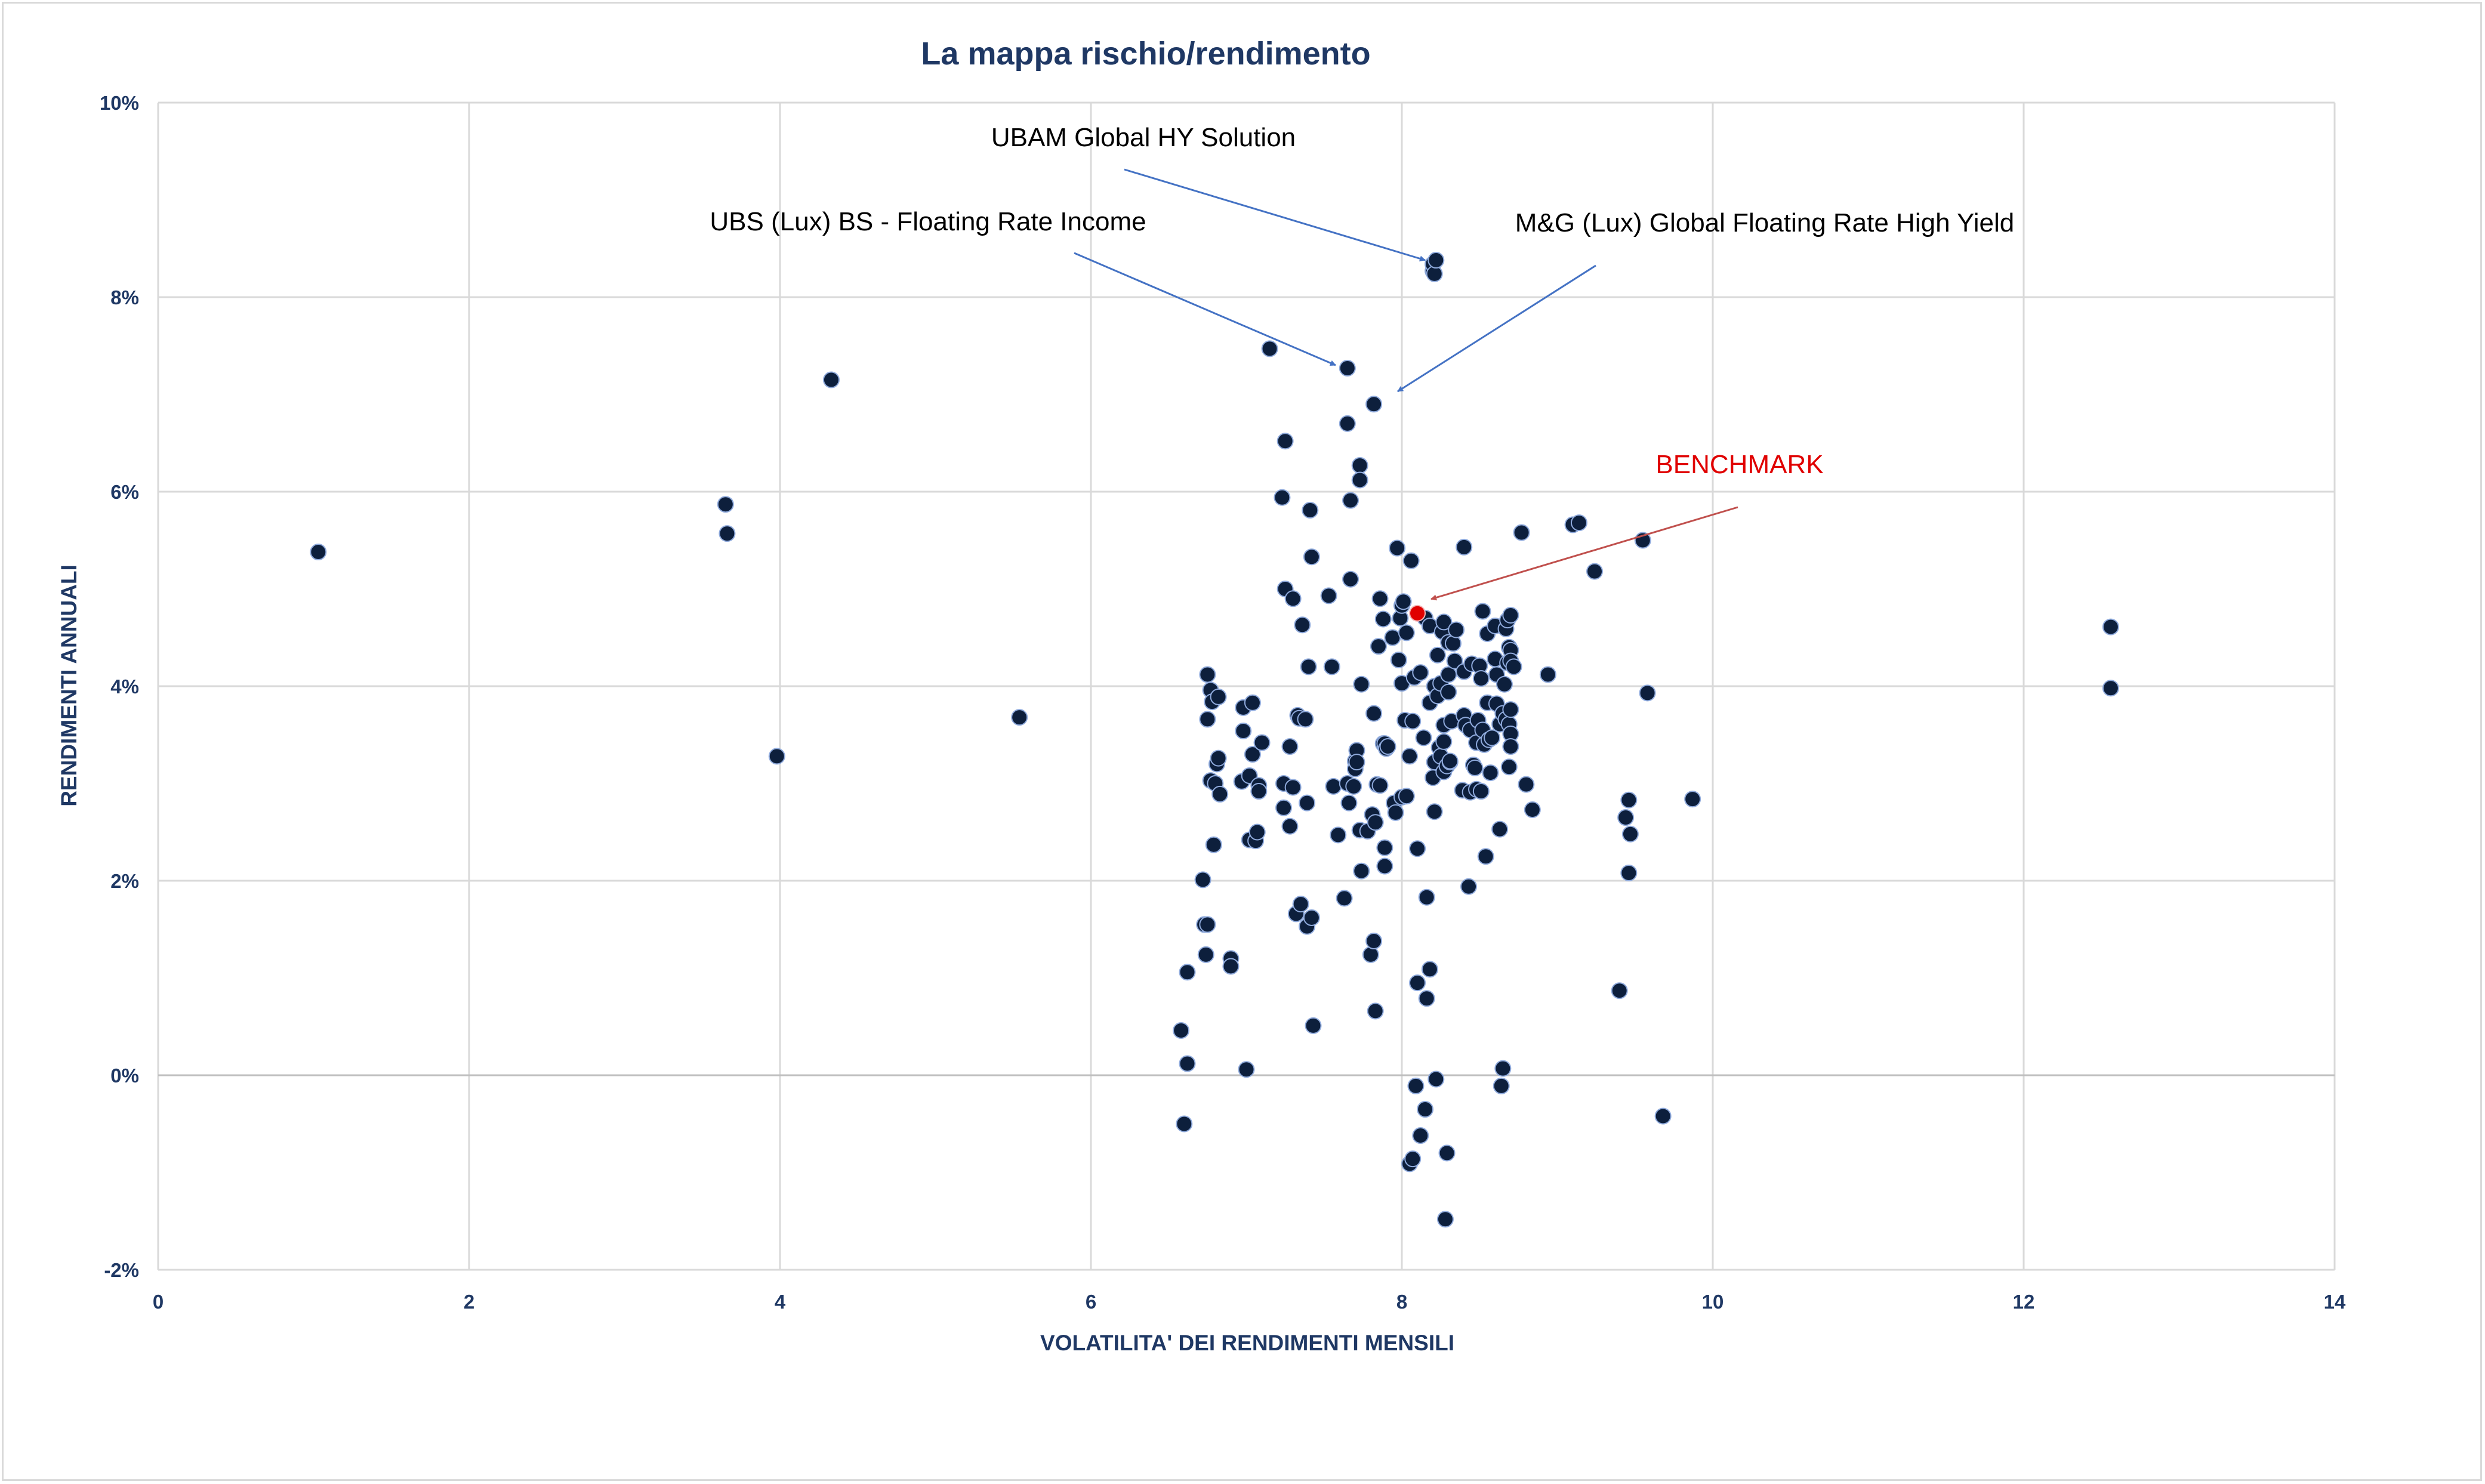 This screenshot has width=2485, height=1484. Describe the element at coordinates (69, 685) in the screenshot. I see `y-axis-label: RENDIMENTI ANNUALI` at that location.